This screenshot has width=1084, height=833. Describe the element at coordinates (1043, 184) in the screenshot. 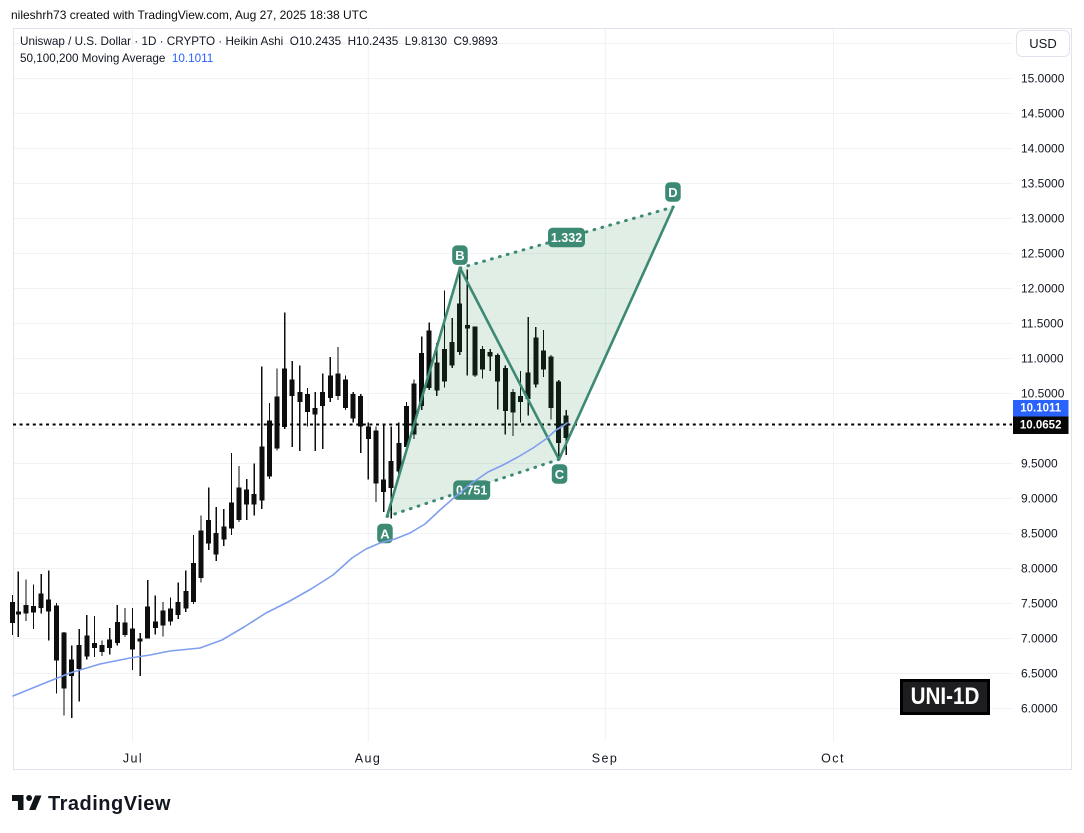

I see `svg-text: 13.5000` at that location.